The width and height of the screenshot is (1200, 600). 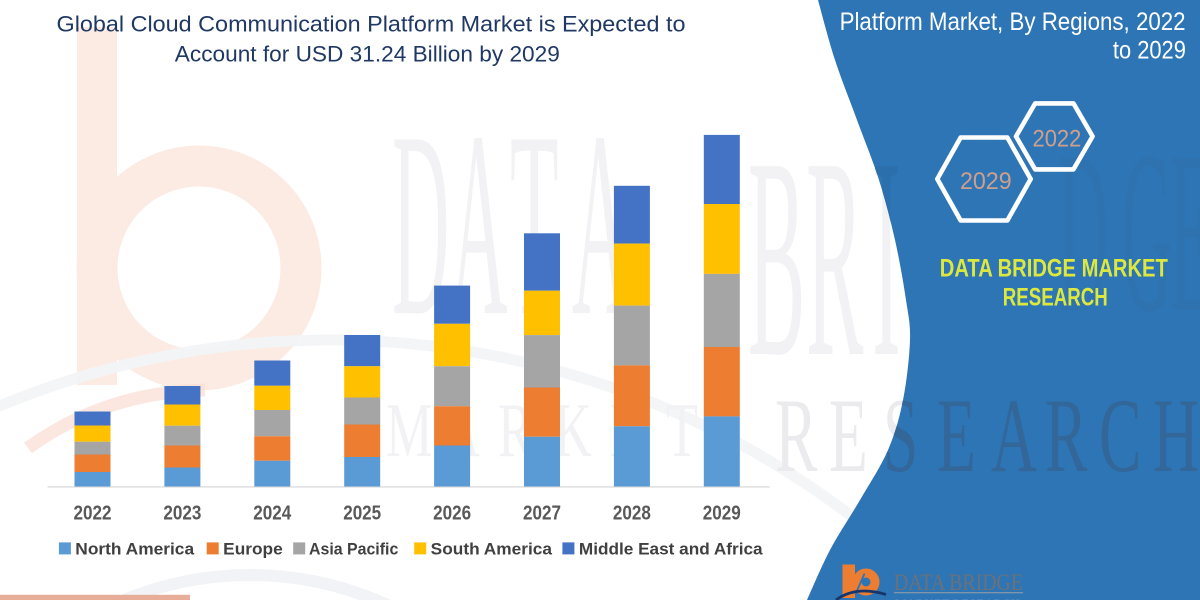 What do you see at coordinates (1013, 22) in the screenshot?
I see `svg-text:Platform Market, By Regions, 2: Platform Market, By Regions, 2022` at bounding box center [1013, 22].